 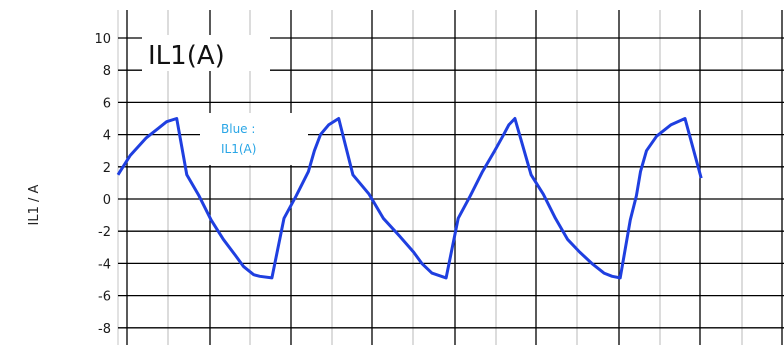 I want to click on y-tick-label: 0, so click(x=107, y=200).